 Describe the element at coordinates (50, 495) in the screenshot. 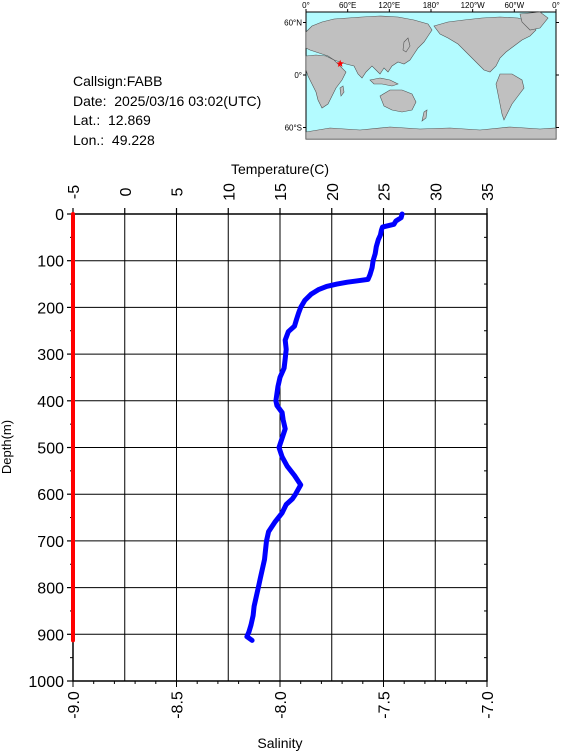

I see `depth-tick-label: 600` at that location.